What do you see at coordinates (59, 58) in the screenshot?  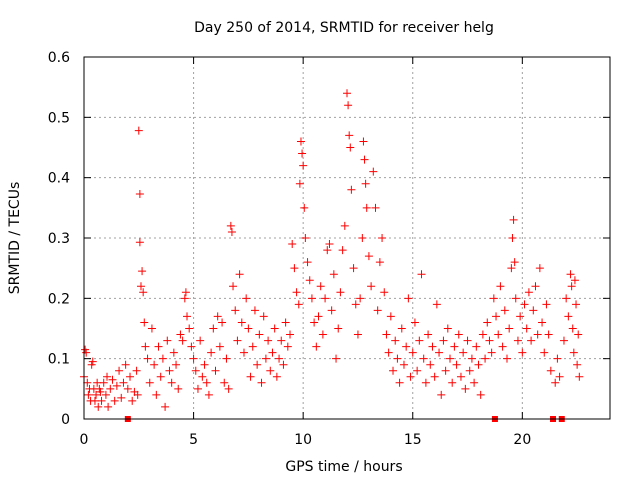 I see `y-tick-label: 0.6` at bounding box center [59, 58].